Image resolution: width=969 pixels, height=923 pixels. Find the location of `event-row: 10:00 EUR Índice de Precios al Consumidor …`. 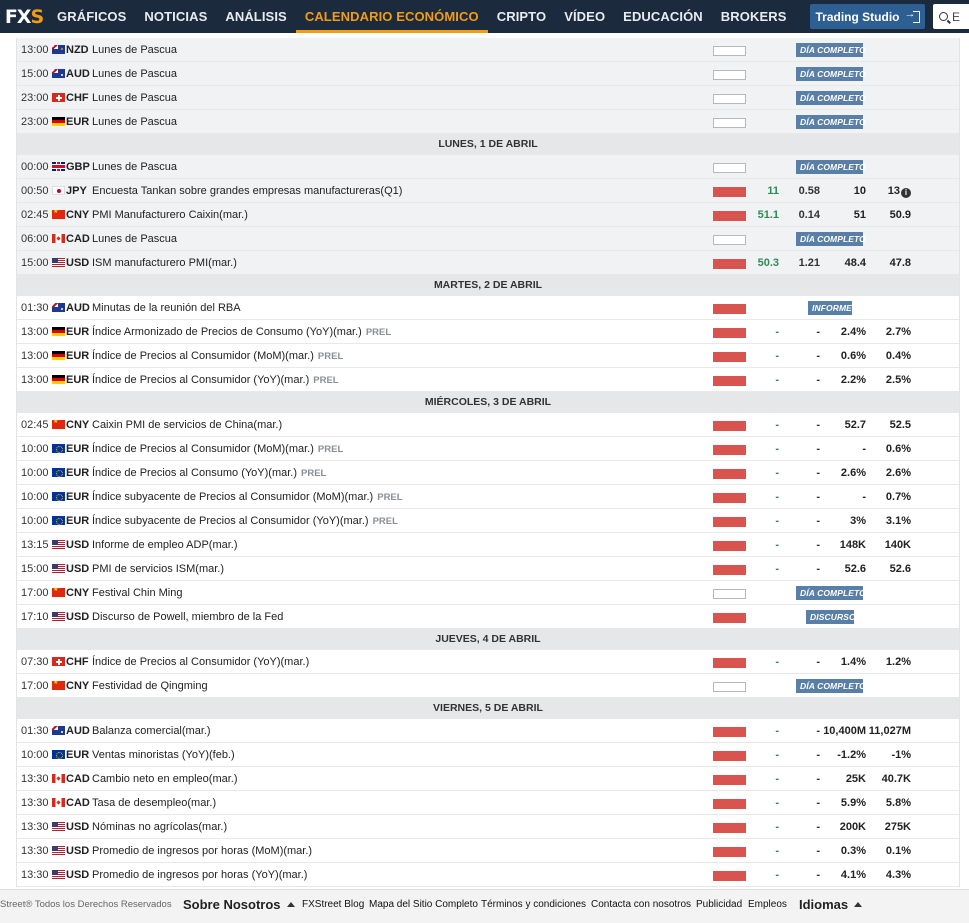

event-row: 10:00 EUR Índice de Precios al Consumidor … is located at coordinates (488, 449).